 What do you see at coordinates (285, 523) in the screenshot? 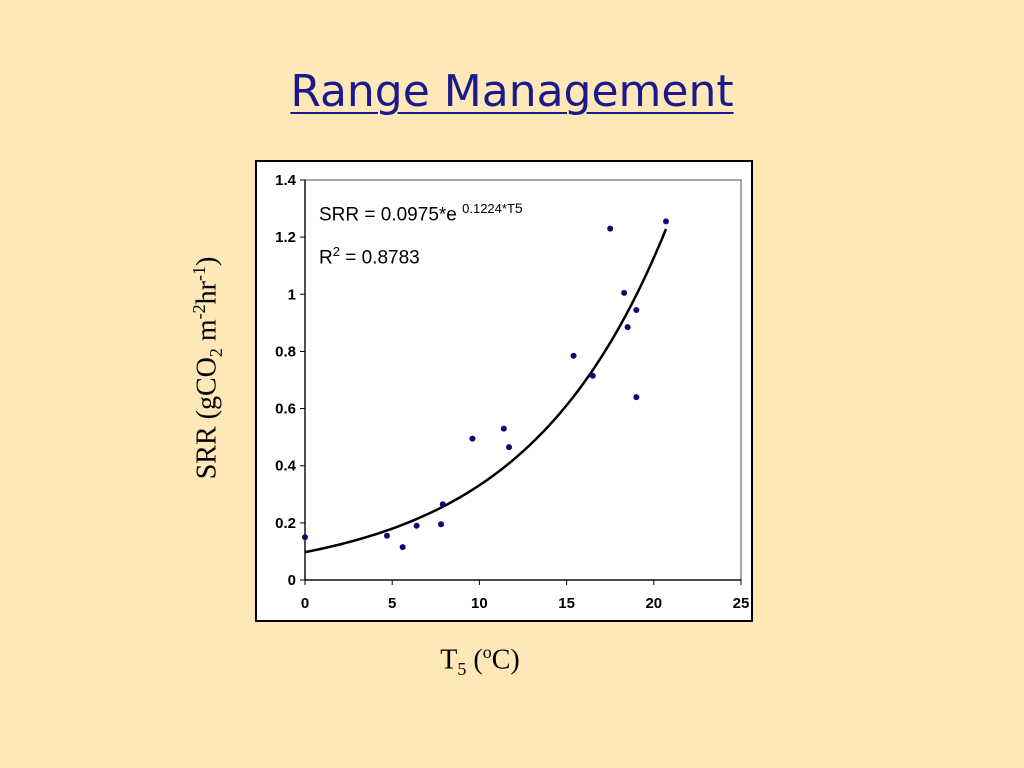
I see `y-tick-label: 0.2` at bounding box center [285, 523].